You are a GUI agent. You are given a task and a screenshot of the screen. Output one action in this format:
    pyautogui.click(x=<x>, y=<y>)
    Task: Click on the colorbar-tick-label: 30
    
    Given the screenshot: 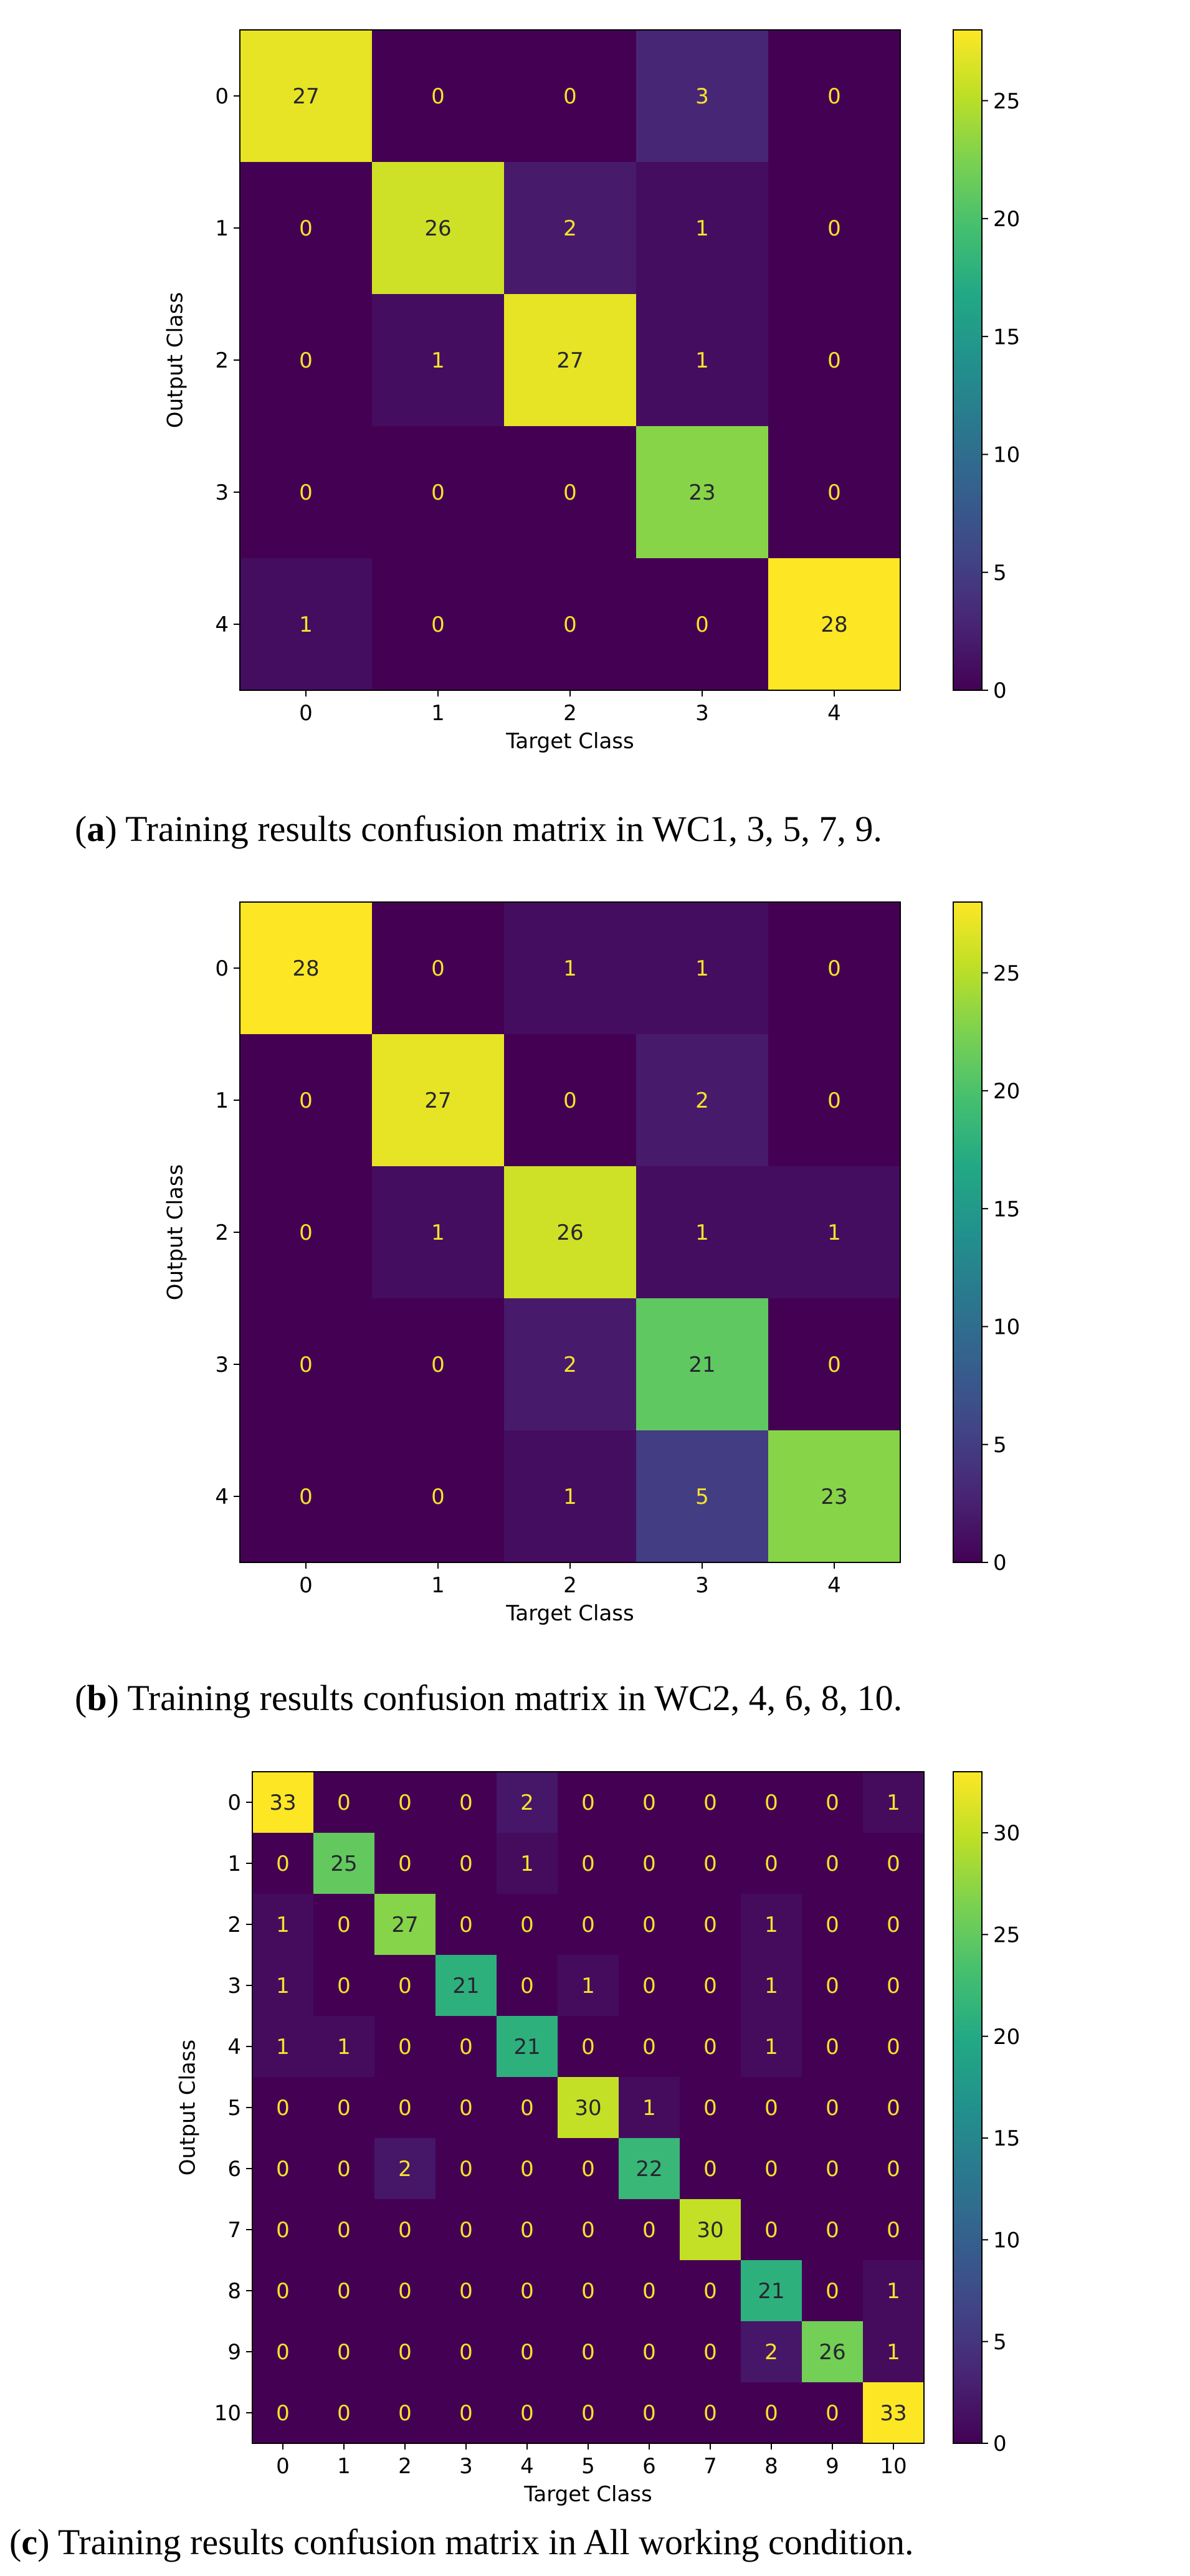 What is the action you would take?
    pyautogui.click(x=1007, y=1833)
    